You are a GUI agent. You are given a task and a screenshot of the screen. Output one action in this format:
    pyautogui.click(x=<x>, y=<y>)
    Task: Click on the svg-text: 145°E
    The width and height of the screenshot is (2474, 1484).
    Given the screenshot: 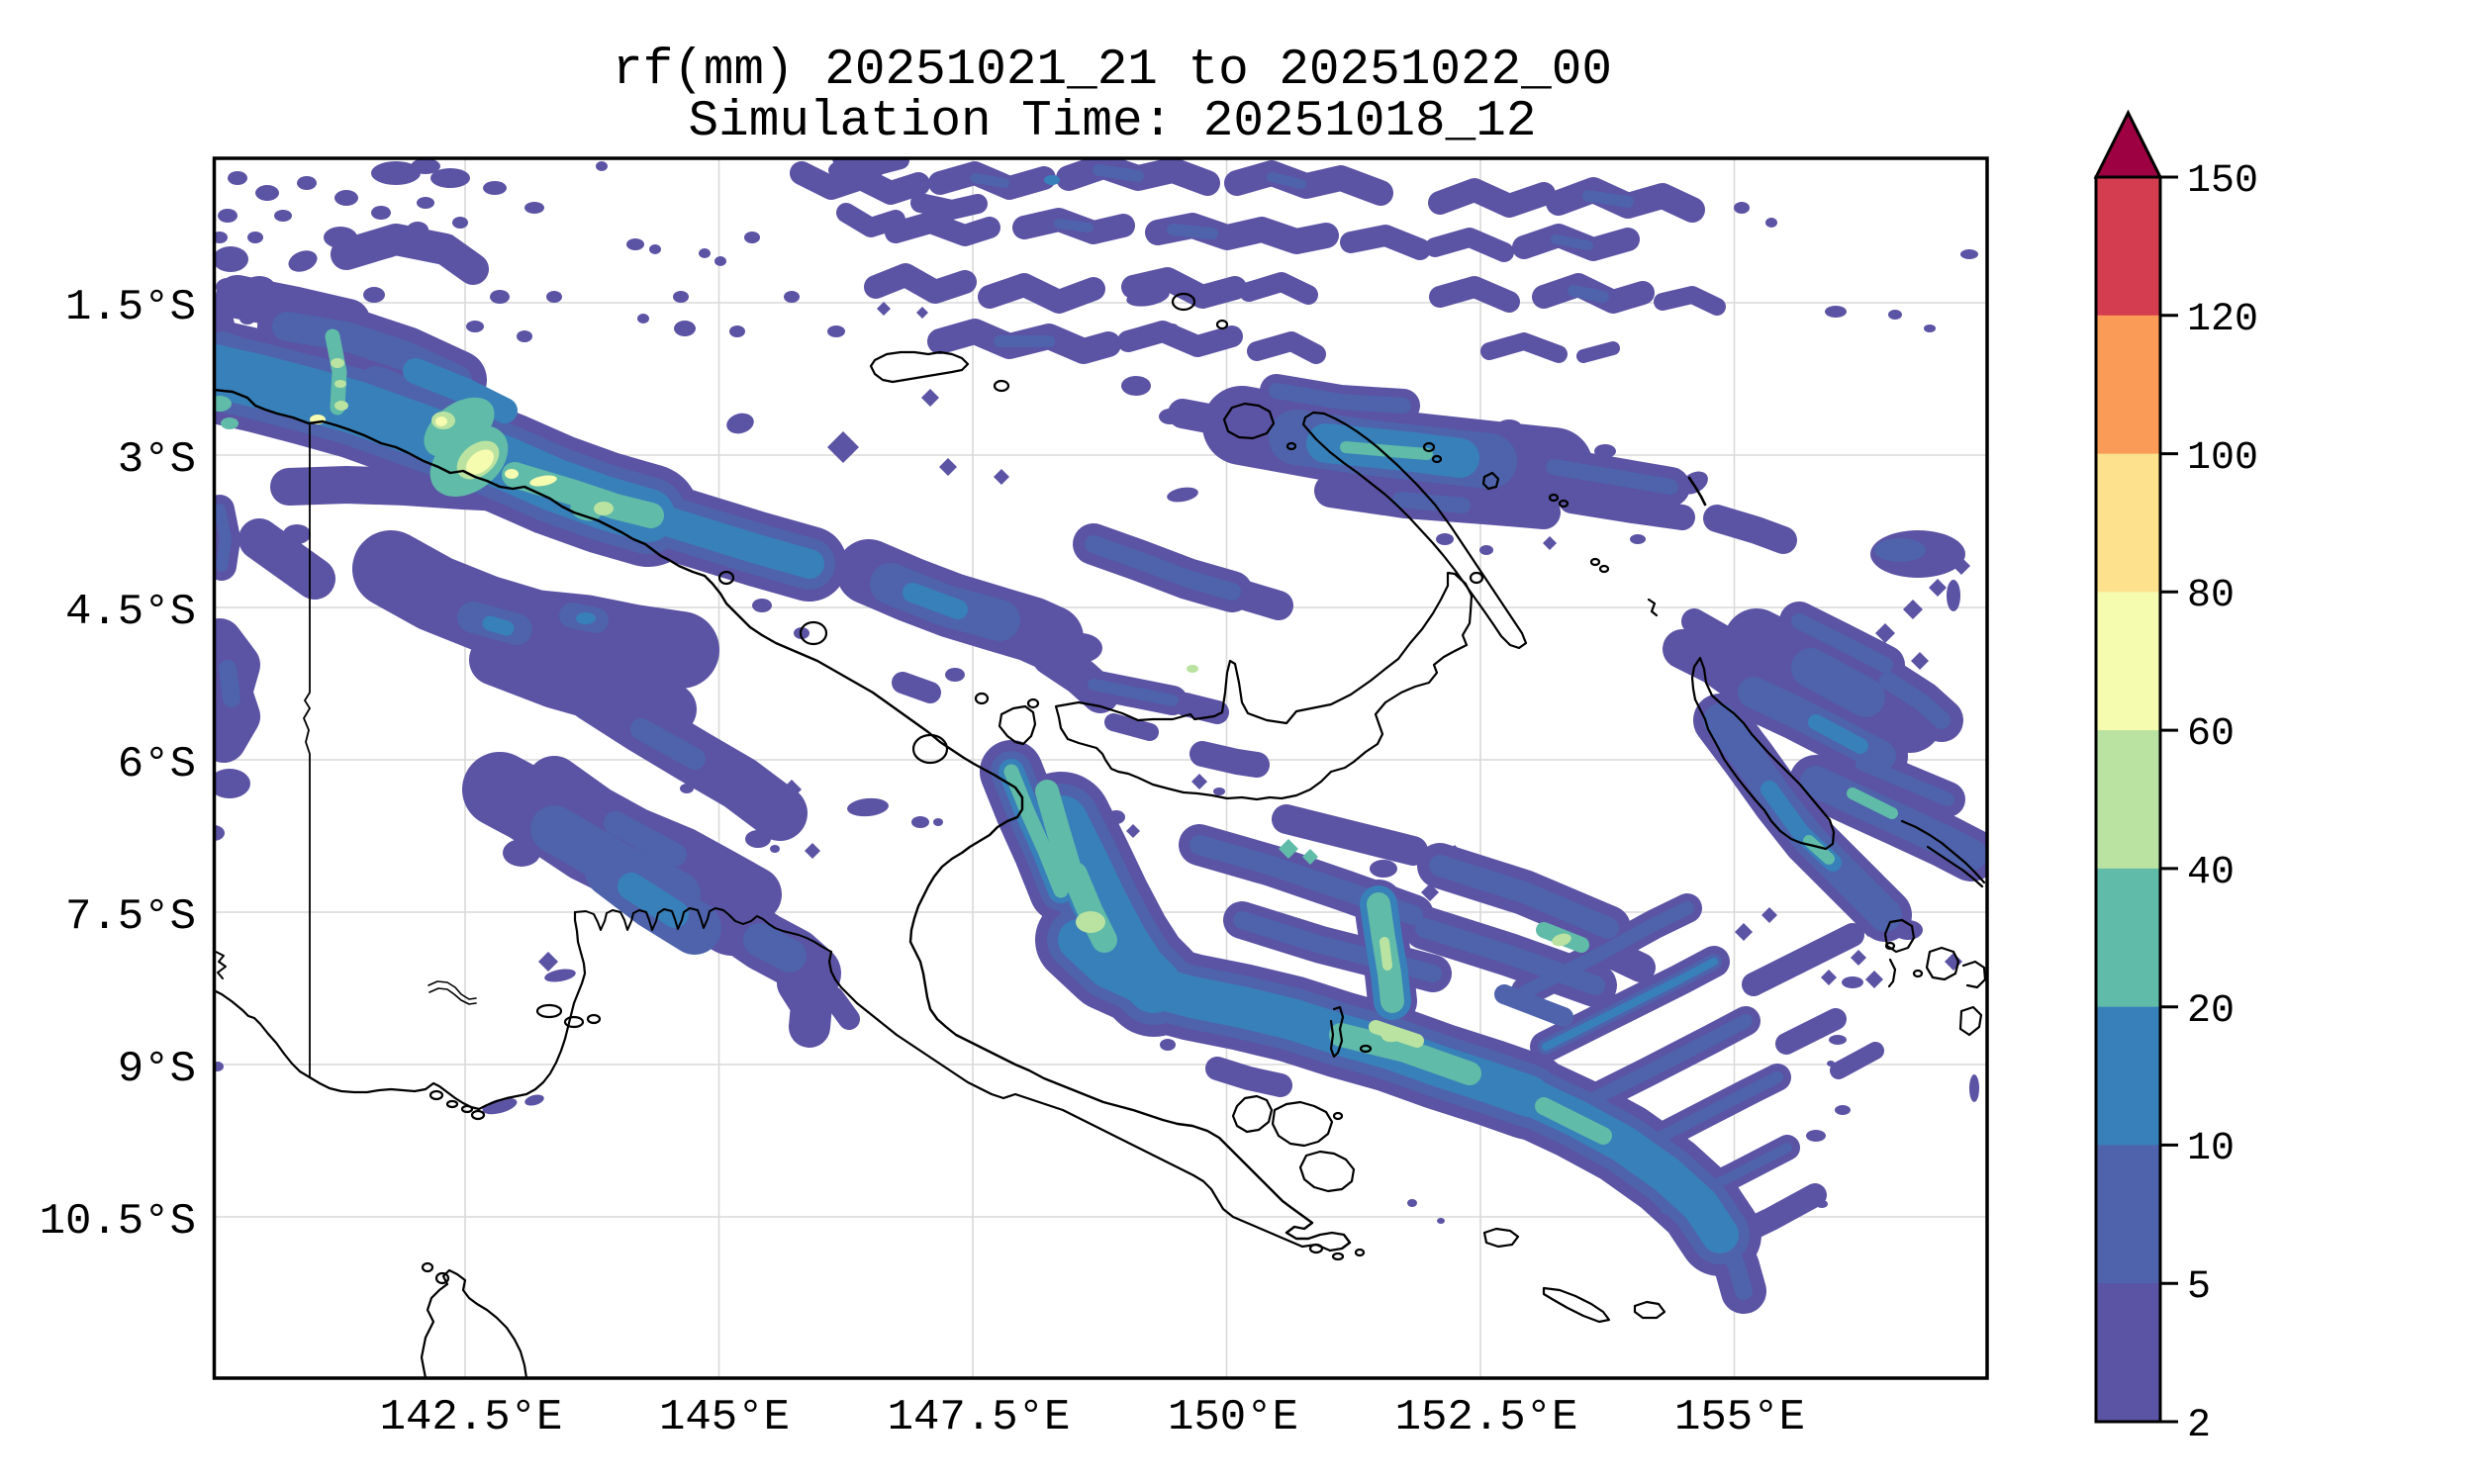 What is the action you would take?
    pyautogui.click(x=725, y=1417)
    